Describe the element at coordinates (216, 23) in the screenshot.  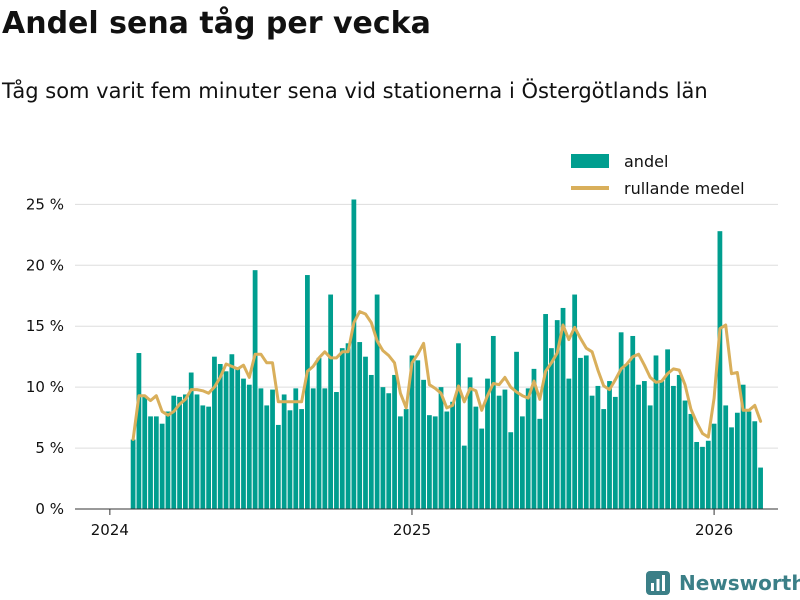
I see `chart-title: Andel sena tåg per vecka` at that location.